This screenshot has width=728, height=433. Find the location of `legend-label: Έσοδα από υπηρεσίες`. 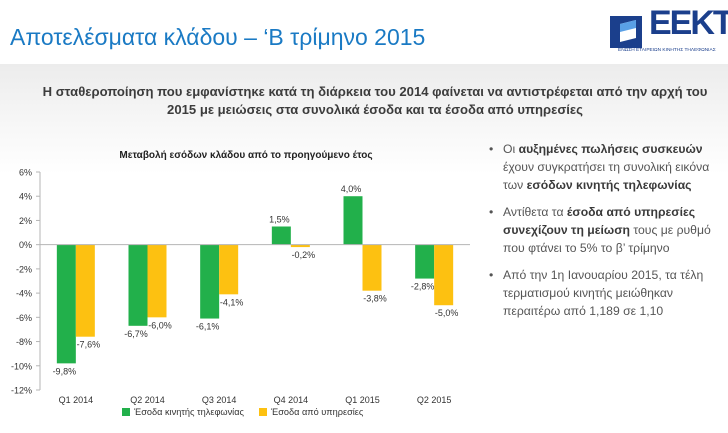

legend-label: Έσοδα από υπηρεσίες is located at coordinates (317, 412).